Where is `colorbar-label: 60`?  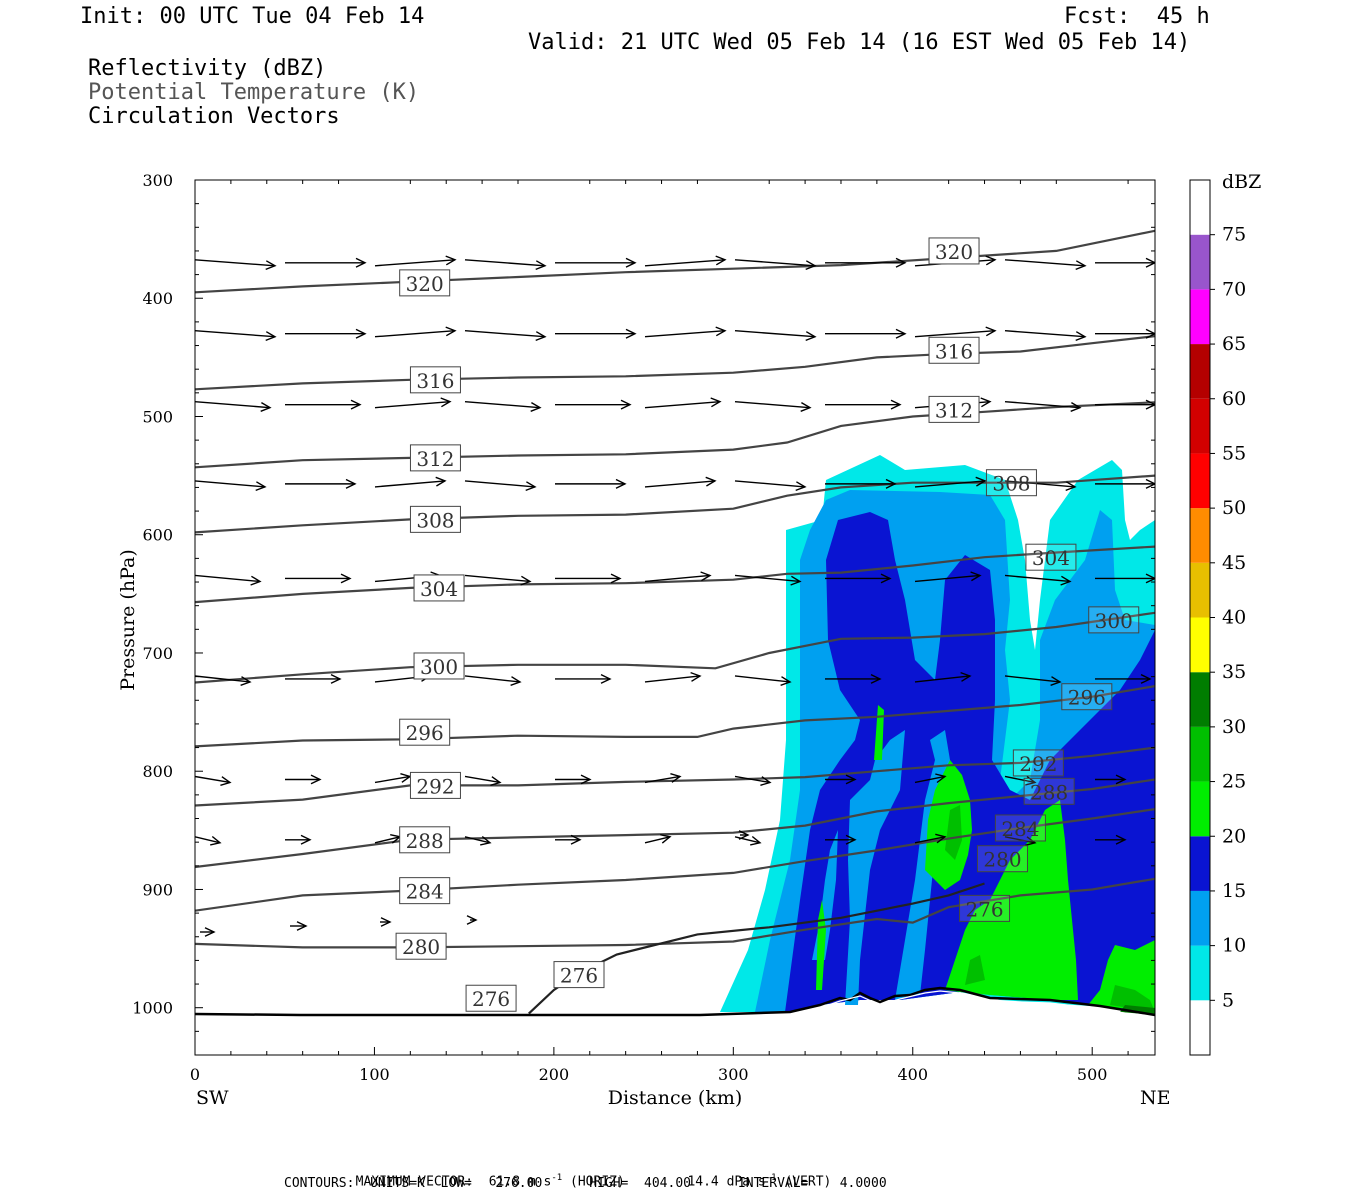
colorbar-label: 60 is located at coordinates (1234, 399).